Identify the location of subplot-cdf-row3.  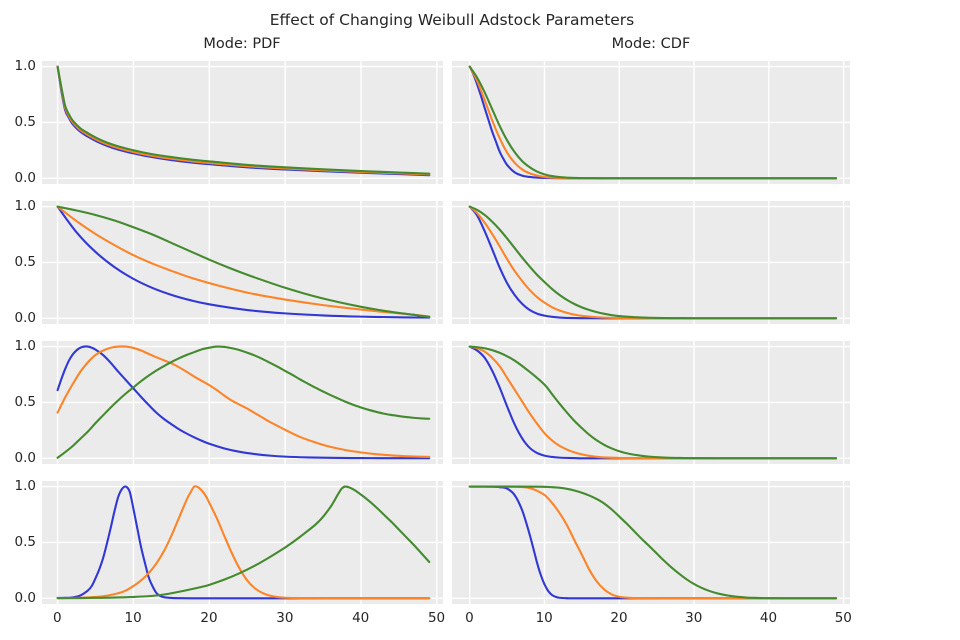
(650, 402).